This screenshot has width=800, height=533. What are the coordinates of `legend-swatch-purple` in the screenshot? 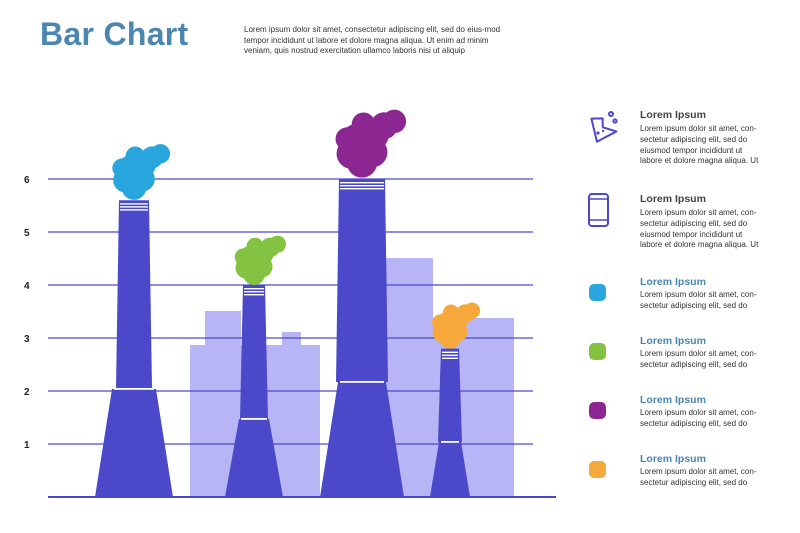 It's located at (597, 410).